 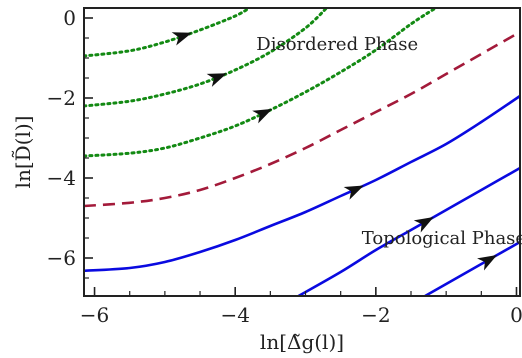 I want to click on x-tick-label: −4, so click(x=234, y=315).